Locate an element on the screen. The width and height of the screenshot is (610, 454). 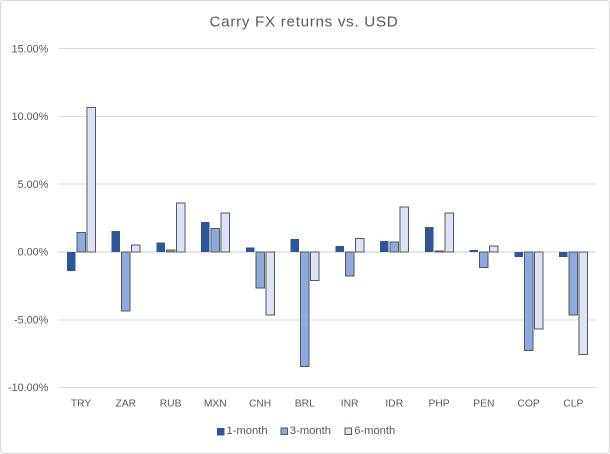
svg-text: BRL is located at coordinates (305, 404).